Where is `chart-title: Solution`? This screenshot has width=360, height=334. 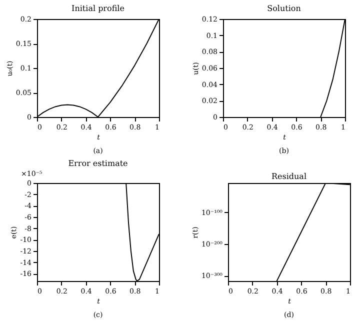 chart-title: Solution is located at coordinates (284, 8).